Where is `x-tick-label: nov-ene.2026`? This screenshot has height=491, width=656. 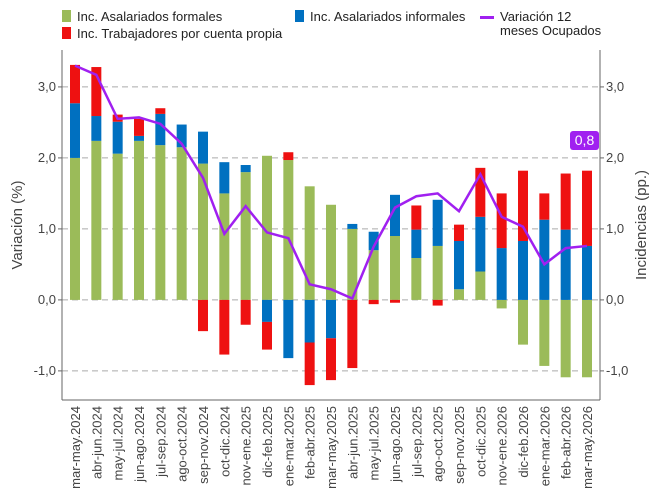
x-tick-label: nov-ene.2026 is located at coordinates (502, 446).